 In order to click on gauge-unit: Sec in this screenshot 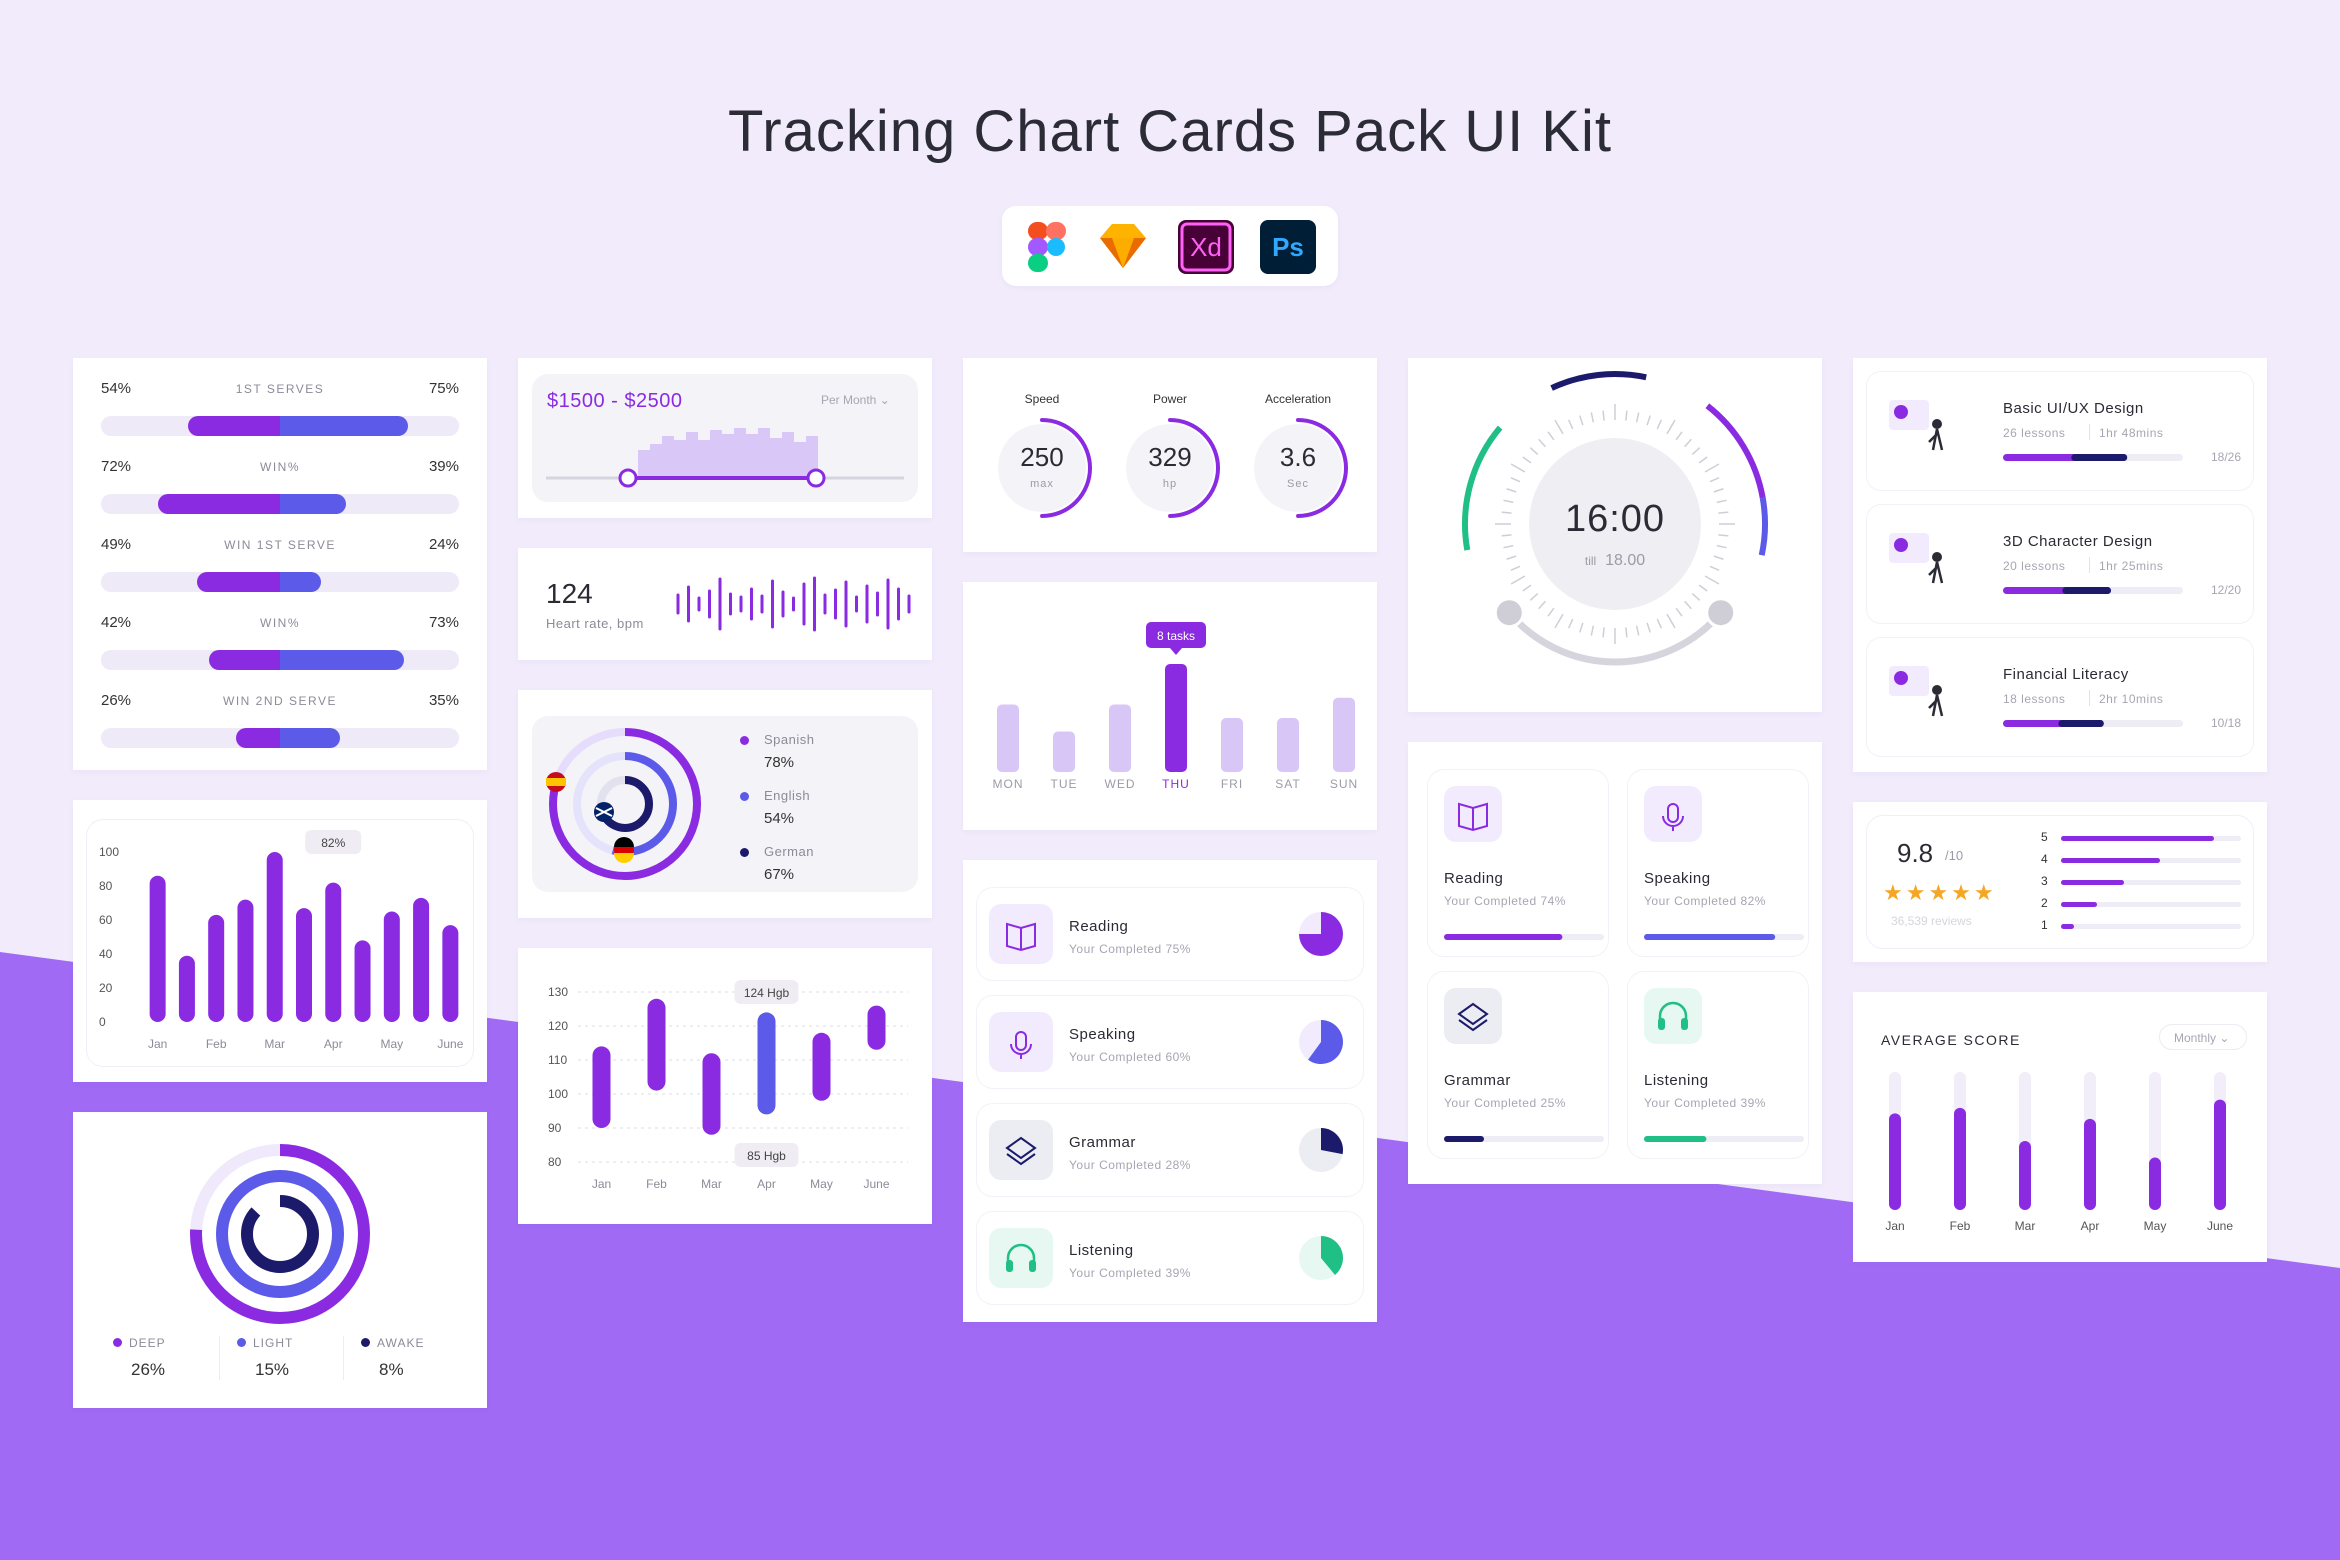, I will do `click(1298, 484)`.